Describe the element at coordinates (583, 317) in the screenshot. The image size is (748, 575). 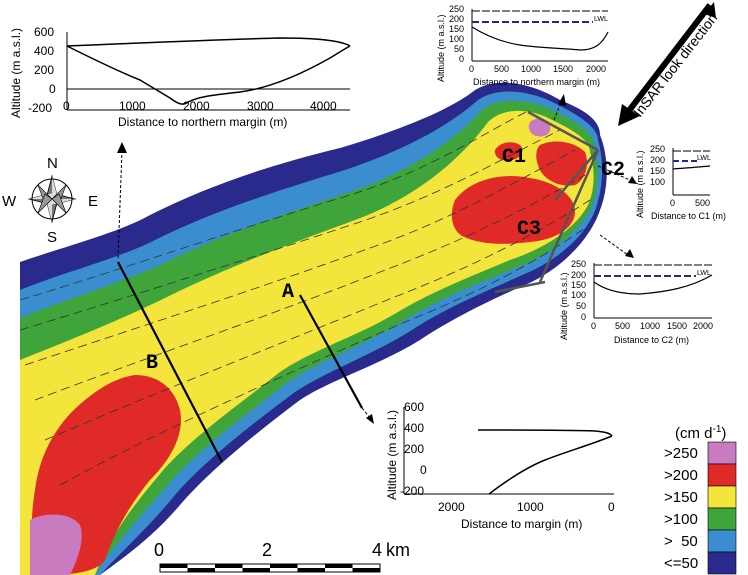
I see `profile-c3-ytick-0: 0` at that location.